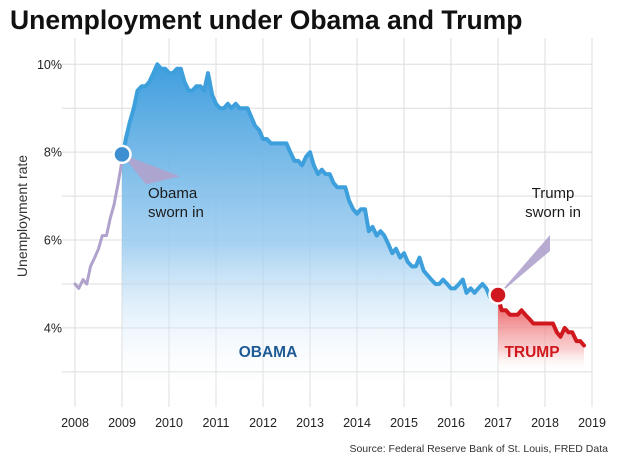  I want to click on annotation-line: Obama, so click(173, 193).